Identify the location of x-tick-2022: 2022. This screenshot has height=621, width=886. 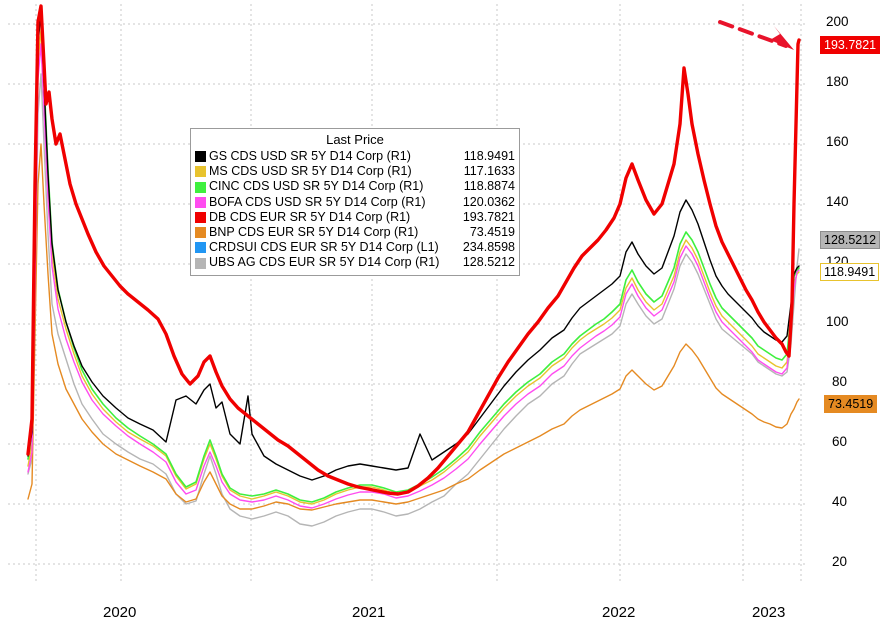
(619, 612).